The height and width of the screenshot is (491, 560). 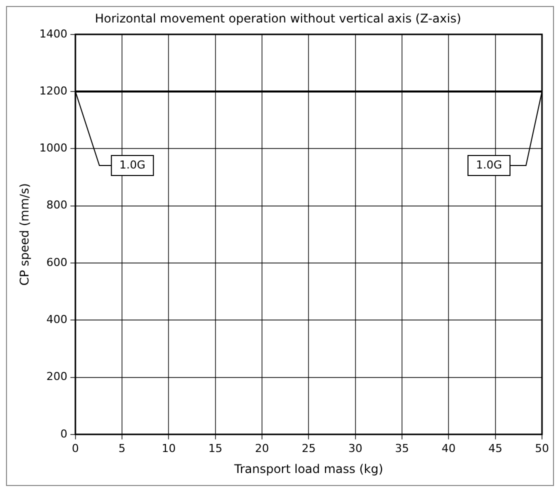 What do you see at coordinates (122, 448) in the screenshot?
I see `x-tick-label: 5` at bounding box center [122, 448].